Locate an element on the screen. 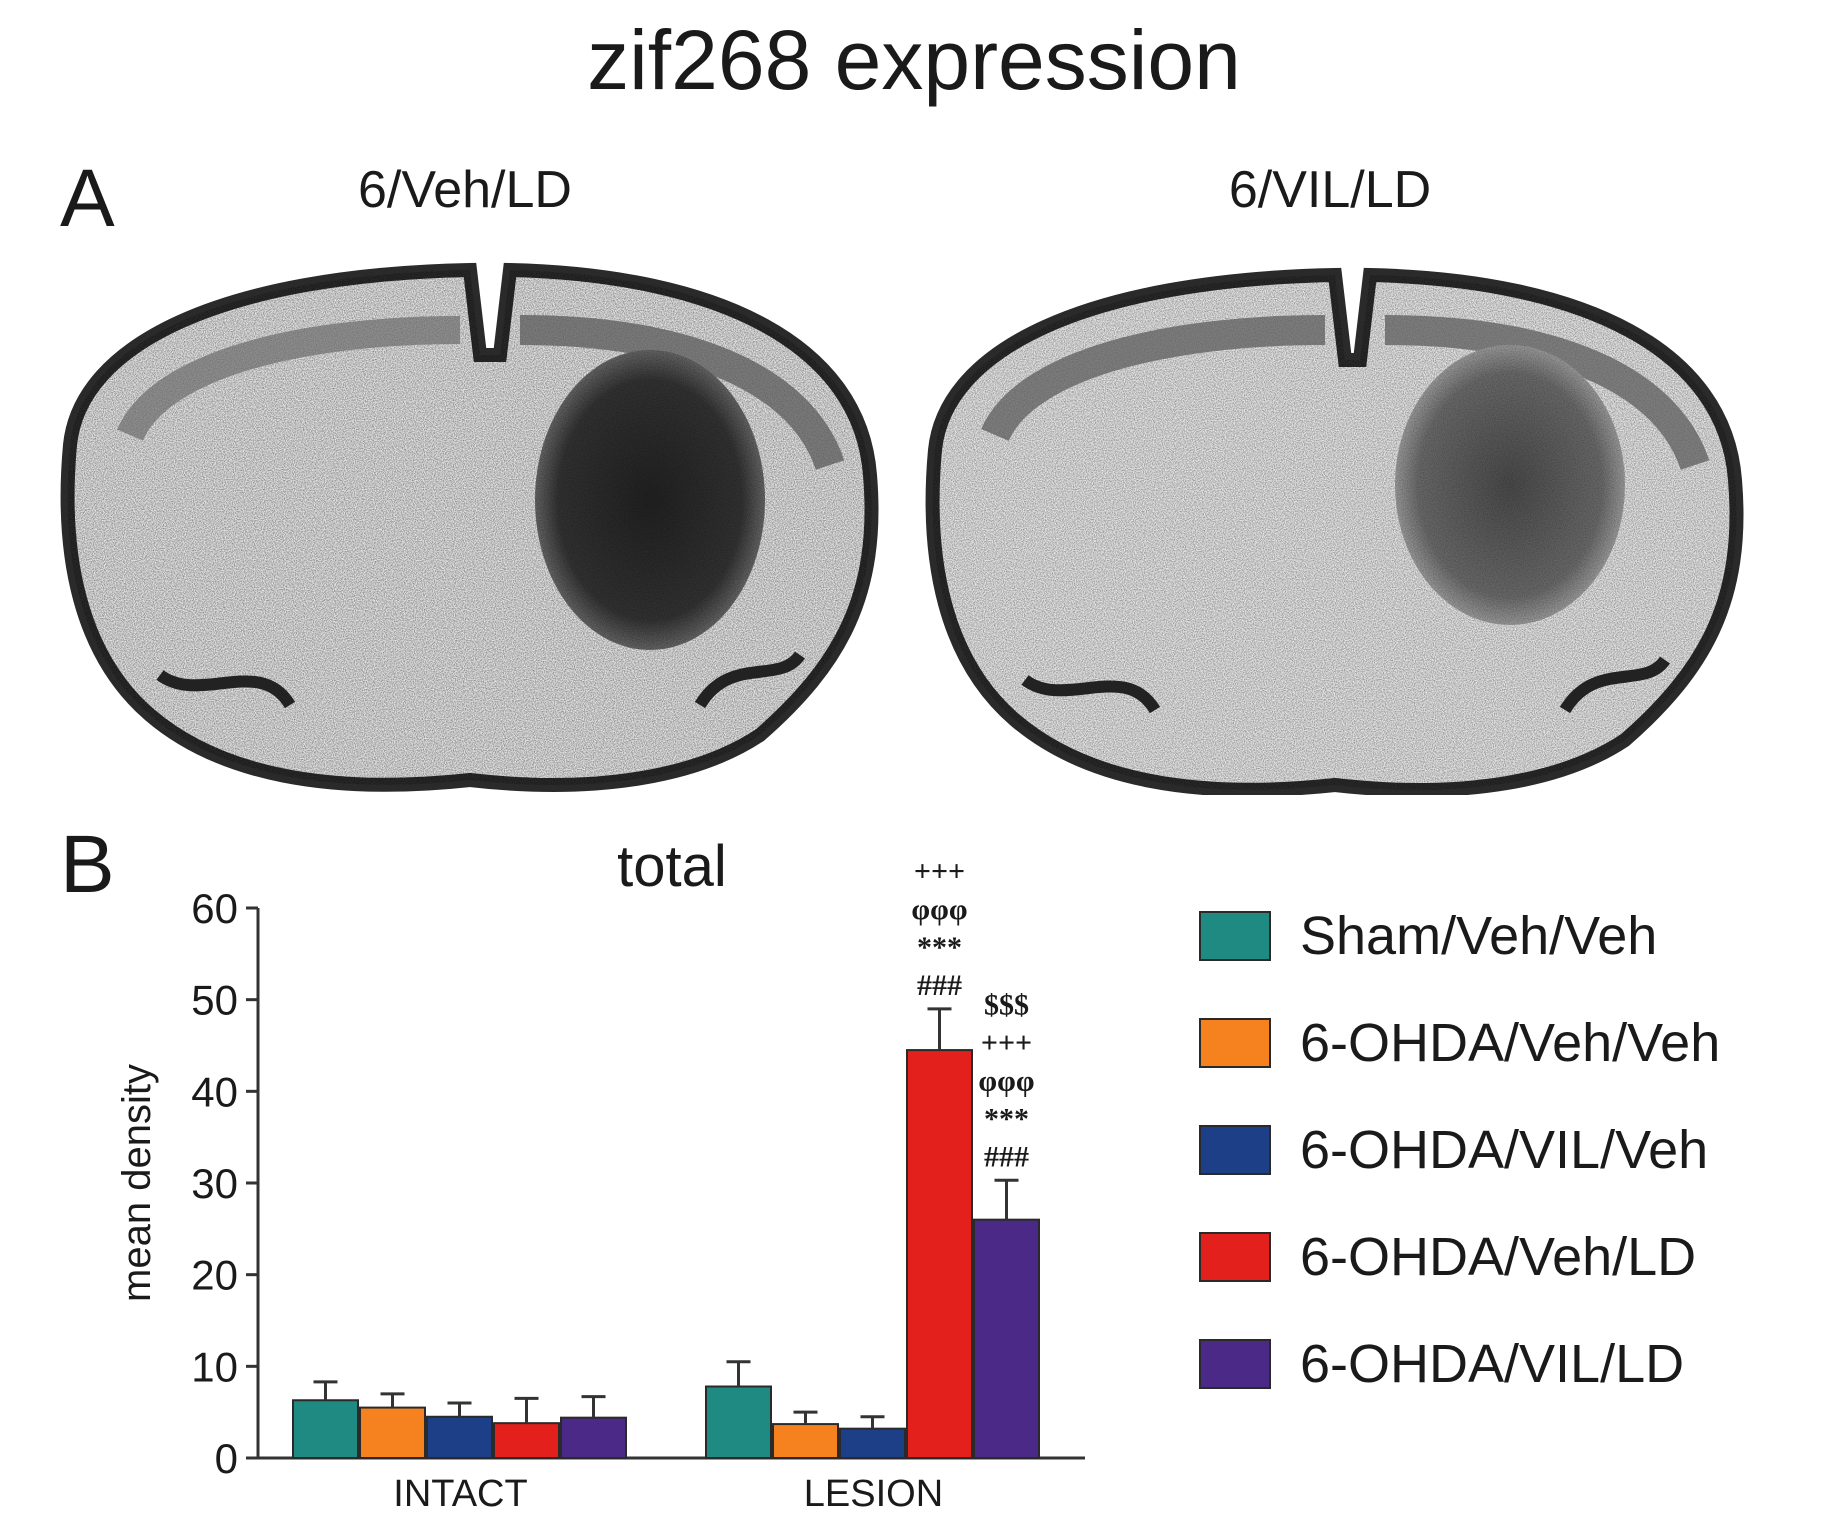 This screenshot has width=1828, height=1532. y-tick-label: 10 is located at coordinates (214, 1366).